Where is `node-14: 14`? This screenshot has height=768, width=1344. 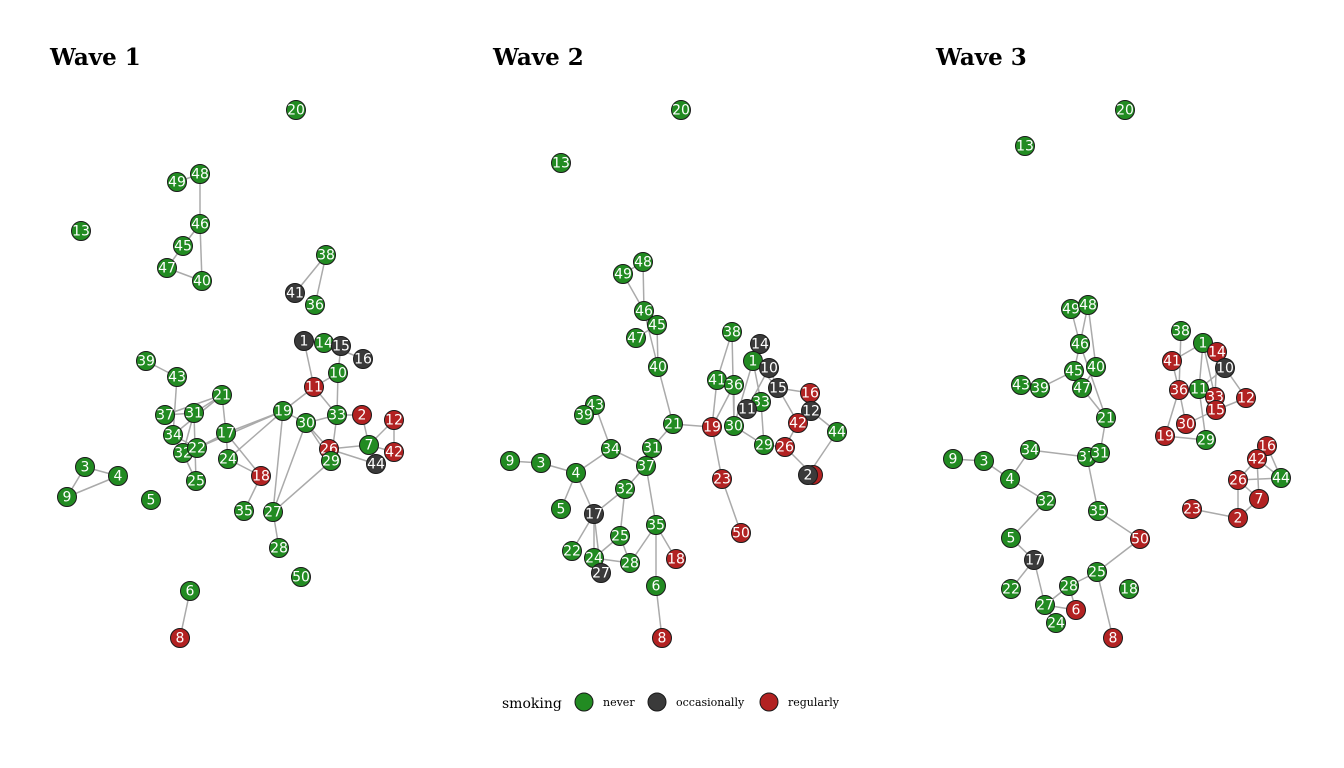 node-14: 14 is located at coordinates (760, 344).